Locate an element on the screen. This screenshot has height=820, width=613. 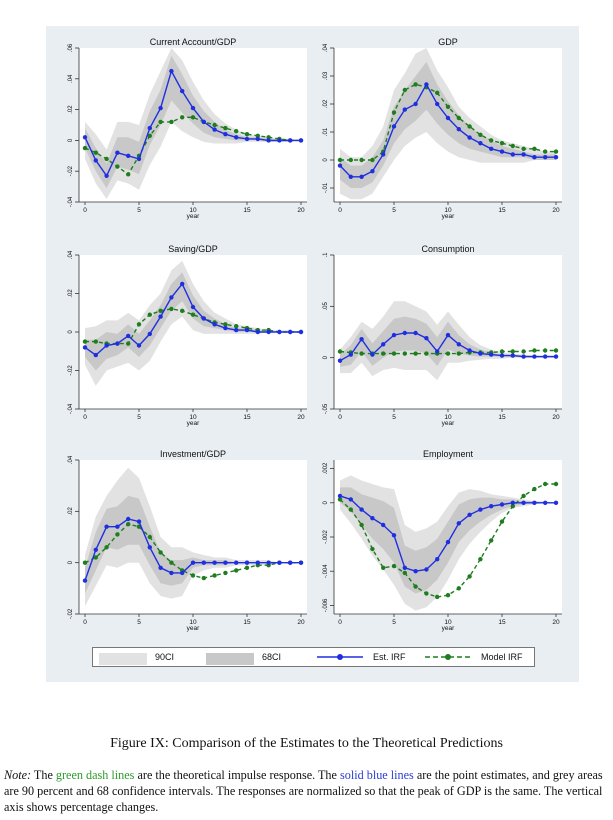
legend-ci68-label: 68CI is located at coordinates (272, 657).